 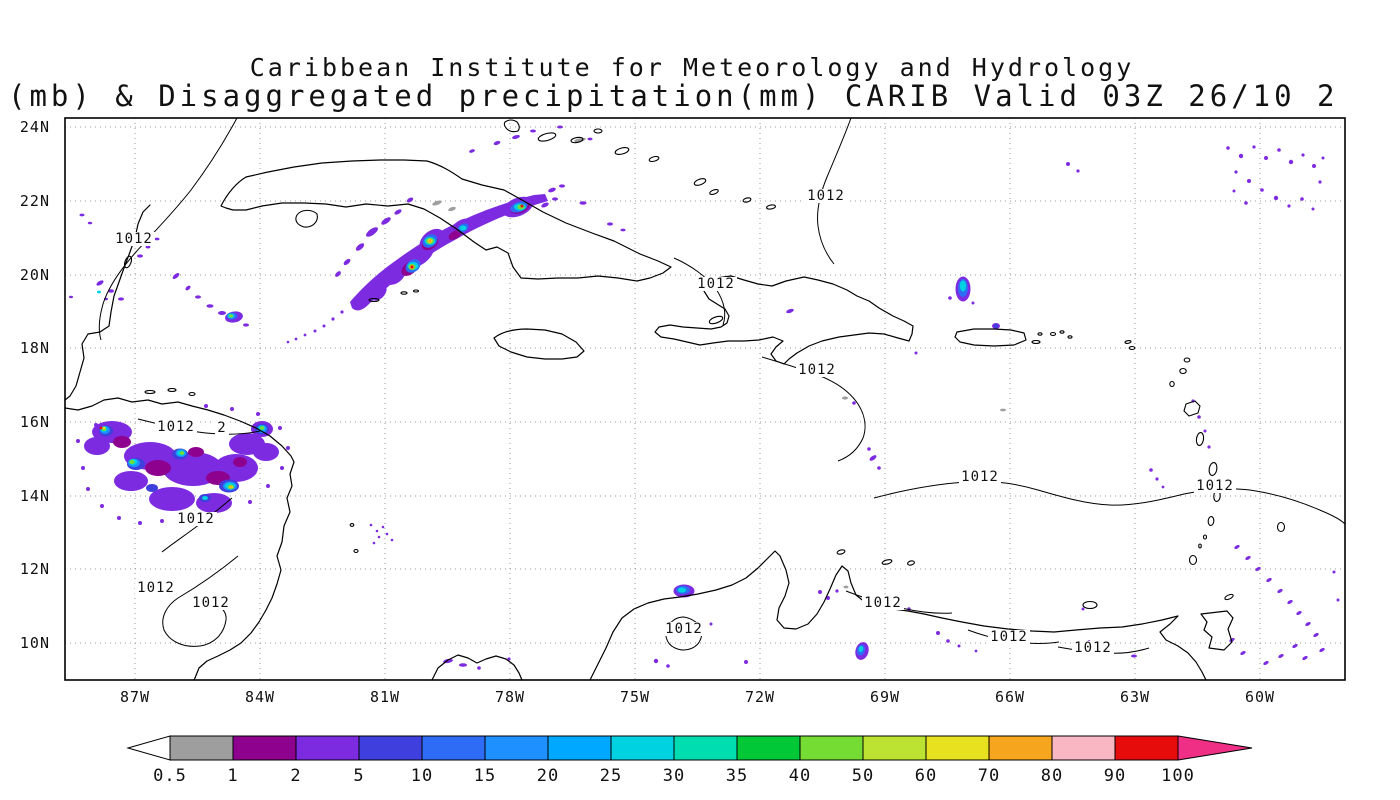 I want to click on lon-label-69w: 69W, so click(x=885, y=697).